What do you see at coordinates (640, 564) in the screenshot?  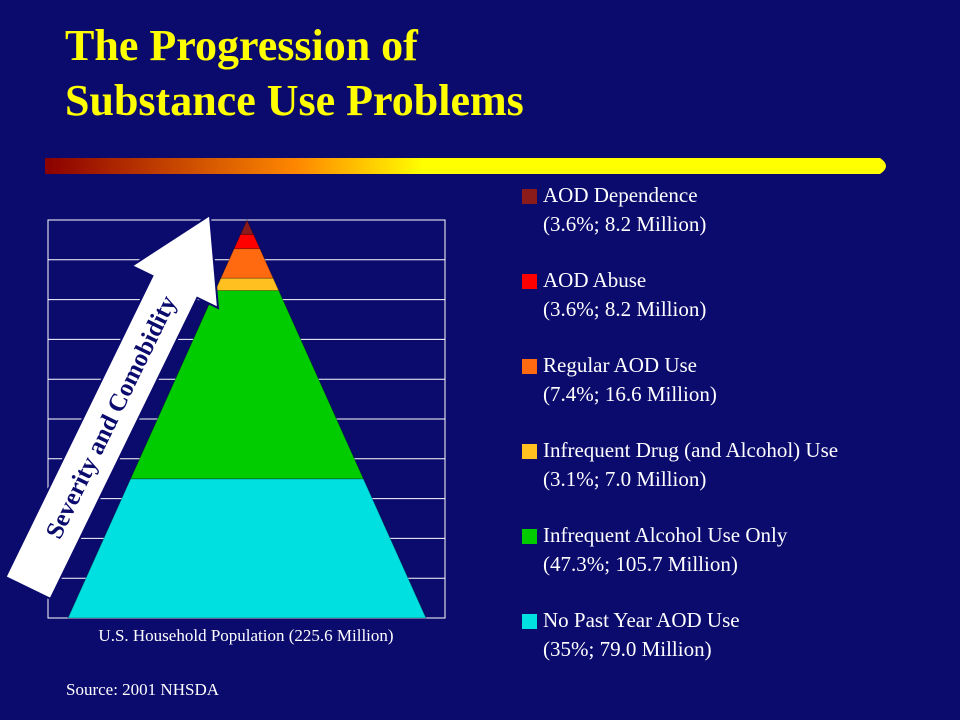 I see `legend-value: (47.3%; 105.7 Million)` at bounding box center [640, 564].